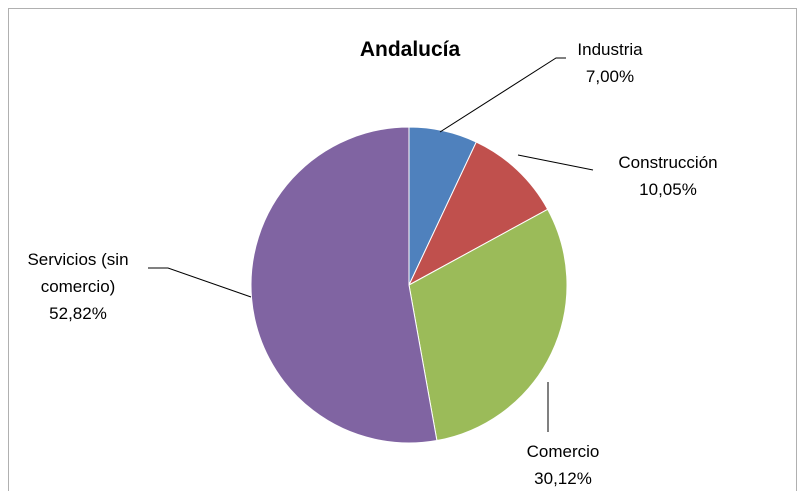 The image size is (798, 492). What do you see at coordinates (610, 76) in the screenshot?
I see `value-label: 7,00%` at bounding box center [610, 76].